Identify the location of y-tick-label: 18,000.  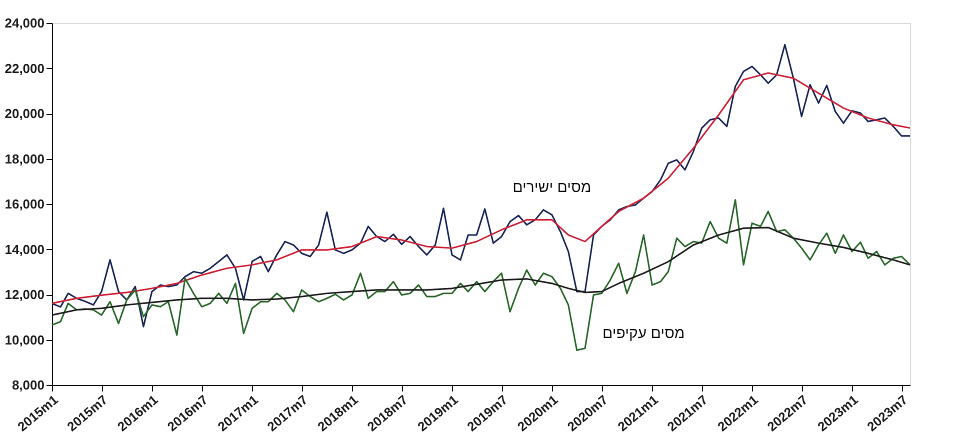
(24, 158).